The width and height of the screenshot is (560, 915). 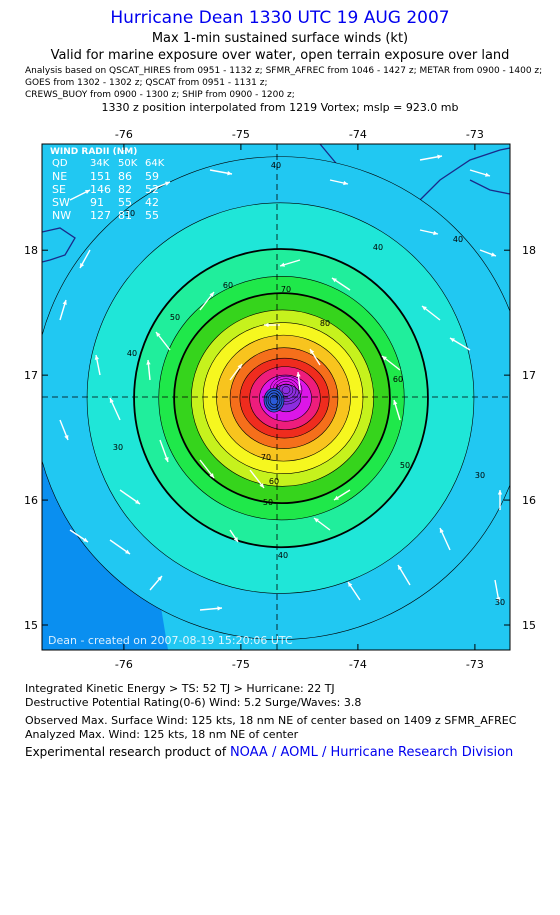 What do you see at coordinates (60, 163) in the screenshot?
I see `wind-radii-col-header: QD` at bounding box center [60, 163].